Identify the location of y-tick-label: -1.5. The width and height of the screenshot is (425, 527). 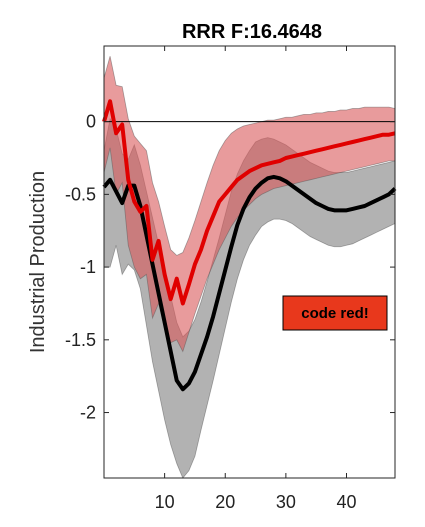
(80, 340).